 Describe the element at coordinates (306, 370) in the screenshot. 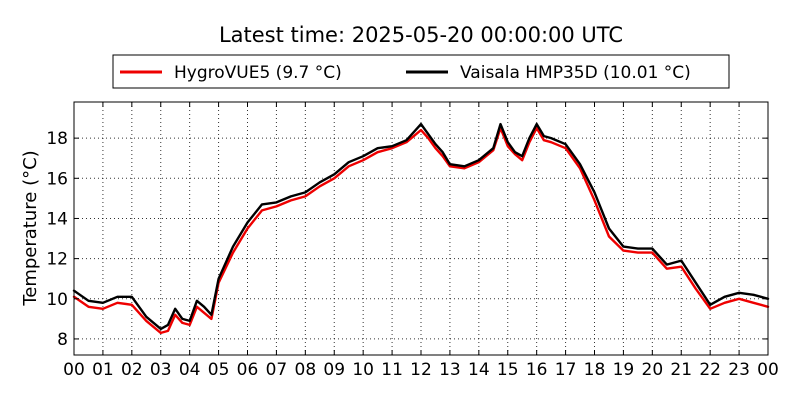

I see `x-tick-label: 08` at that location.